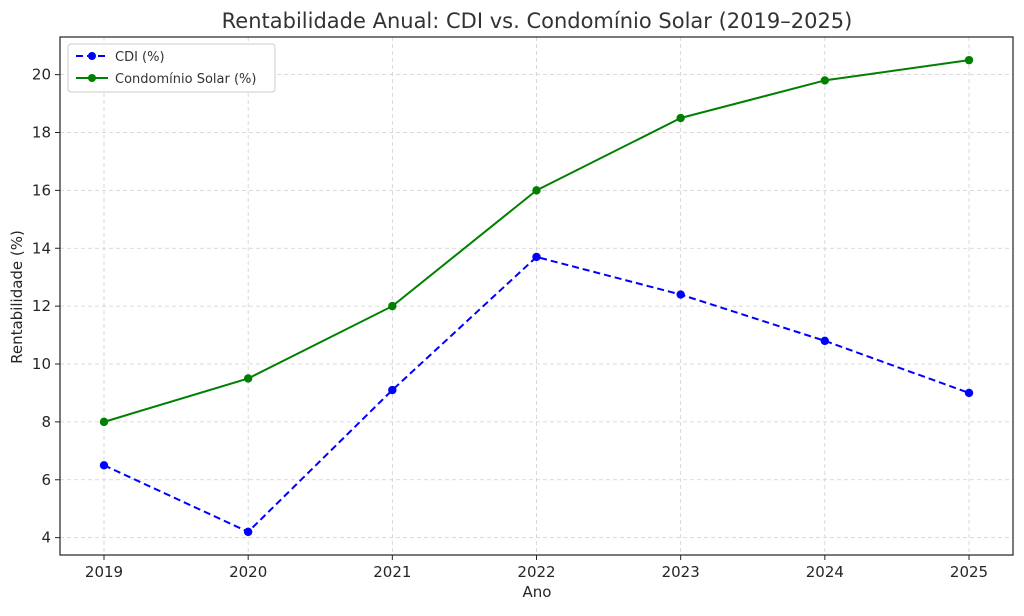 The image size is (1024, 616). I want to click on x-tick-label: 2022, so click(536, 572).